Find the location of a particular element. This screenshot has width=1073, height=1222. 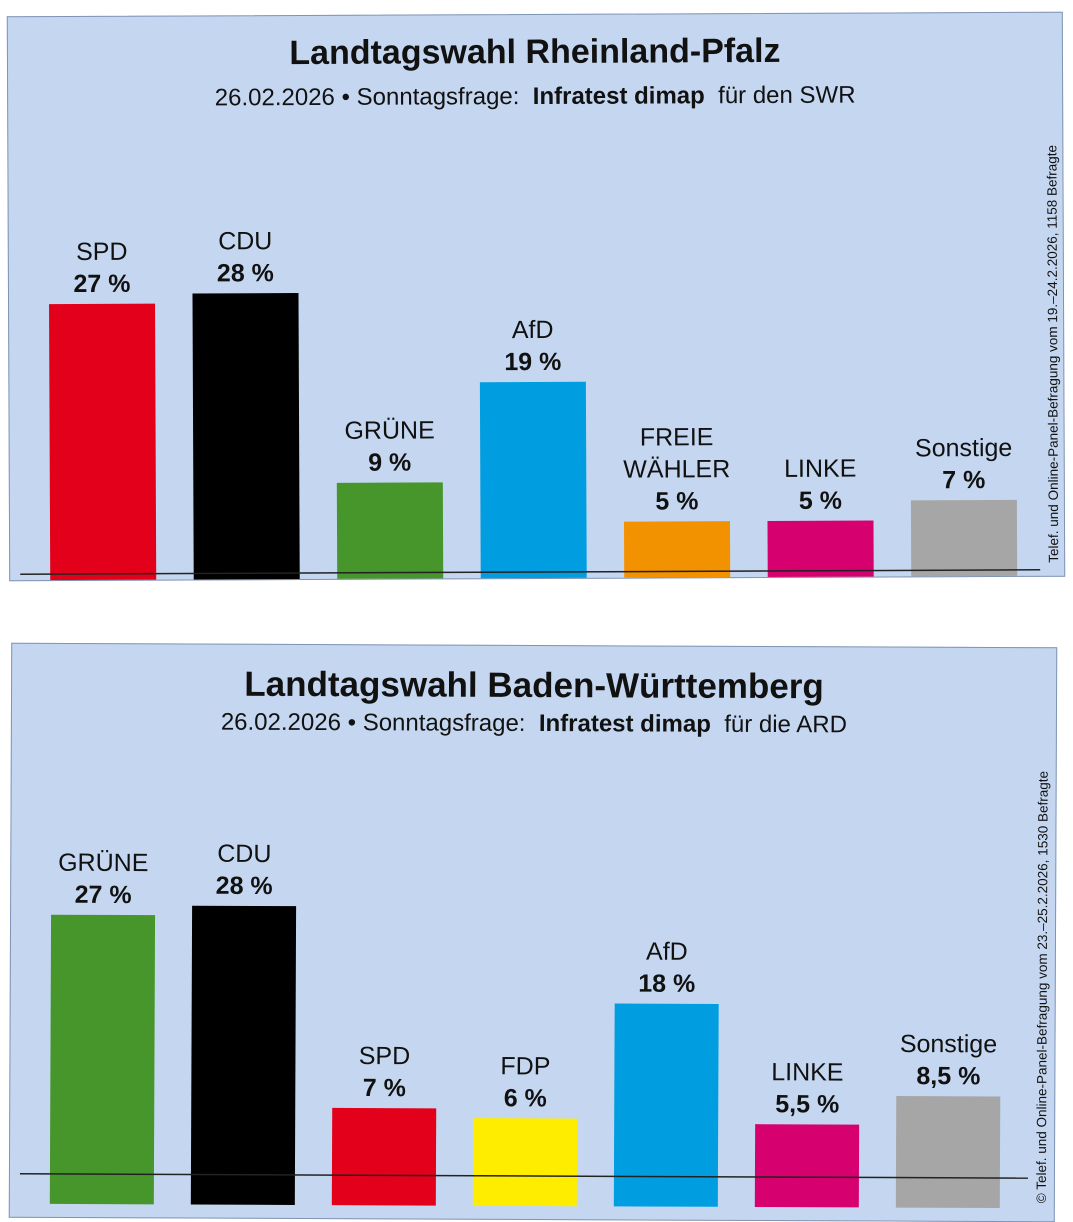

category-label: WÄHLER is located at coordinates (676, 469).